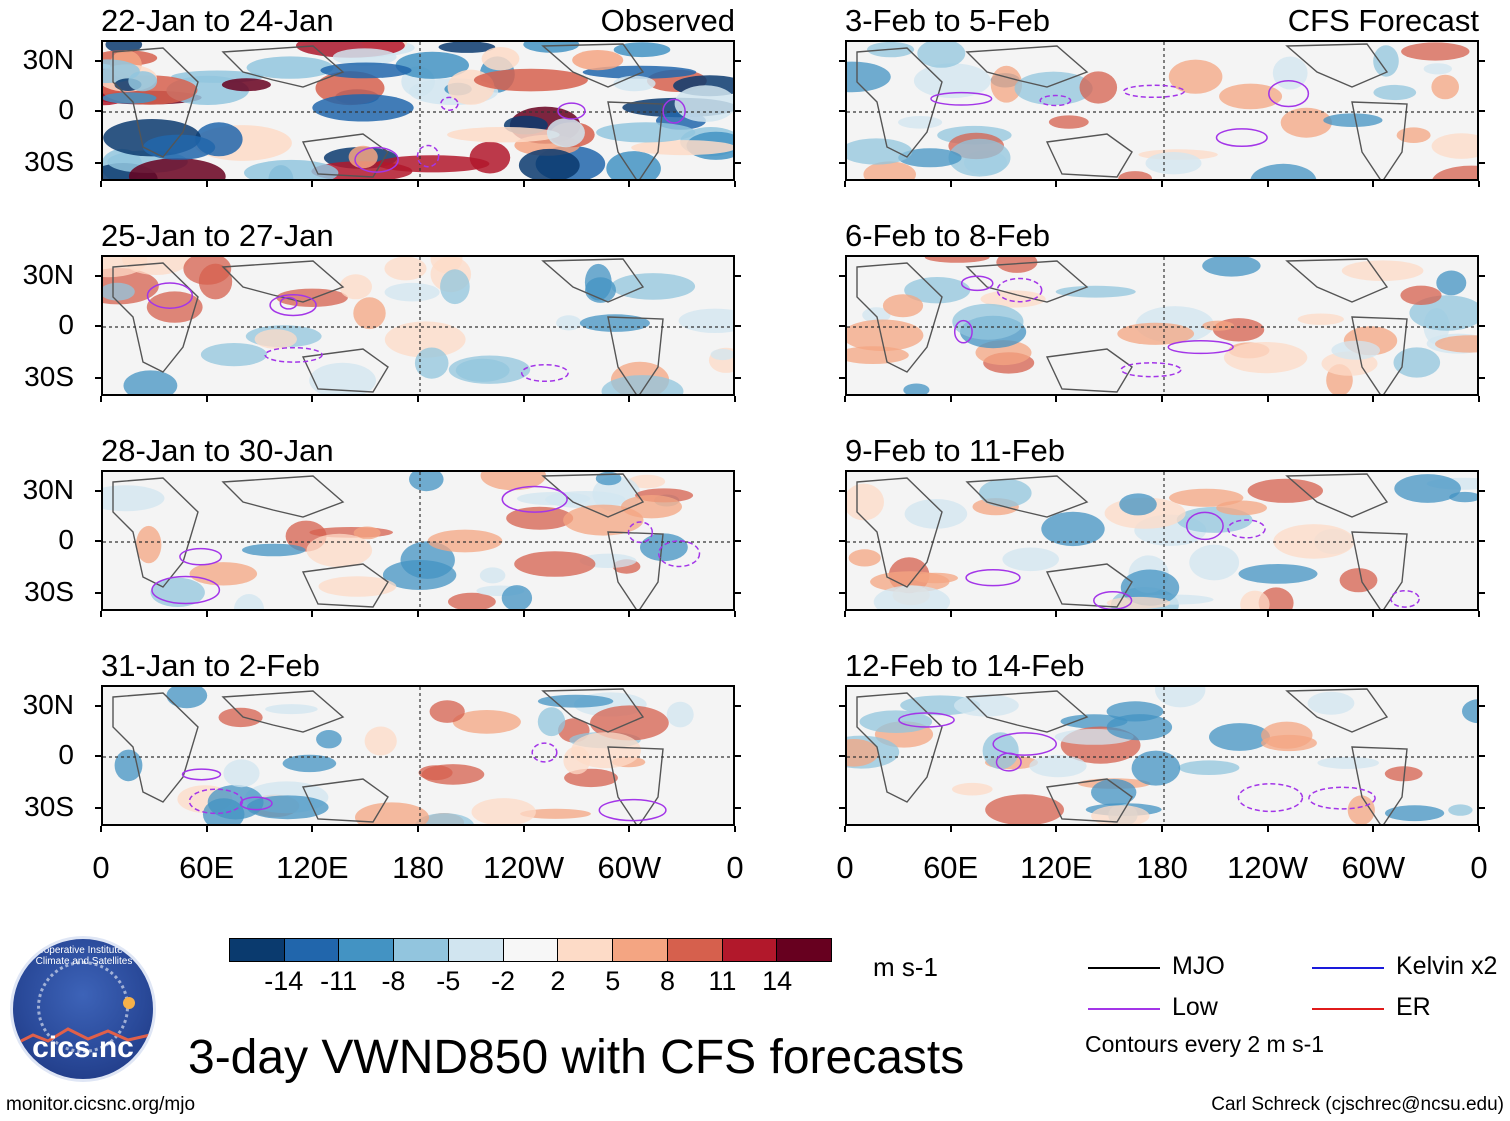  I want to click on panel-label: Observed, so click(667, 20).